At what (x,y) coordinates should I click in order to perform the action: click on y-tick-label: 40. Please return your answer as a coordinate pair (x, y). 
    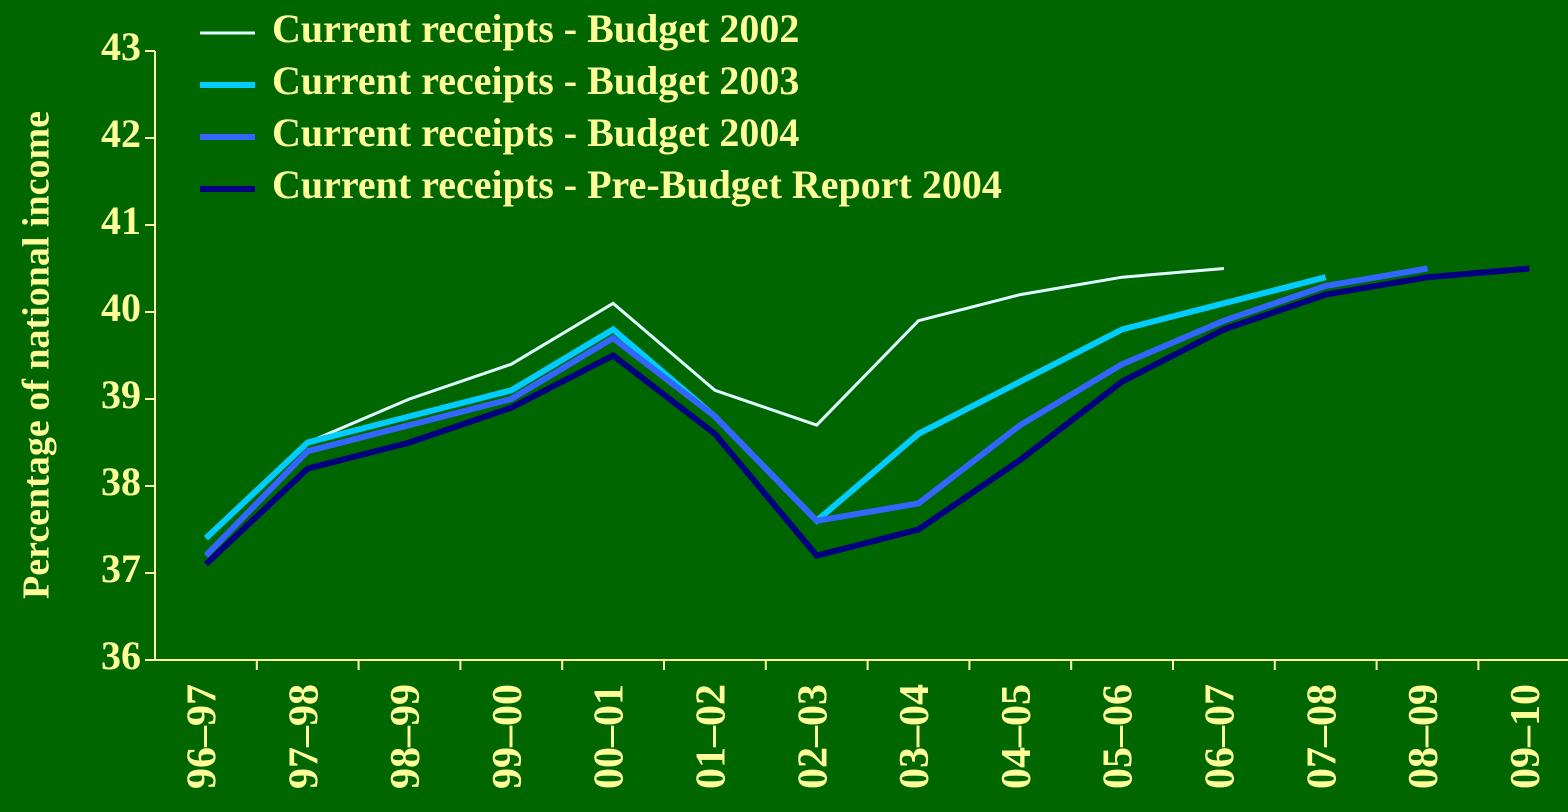
    Looking at the image, I should click on (121, 307).